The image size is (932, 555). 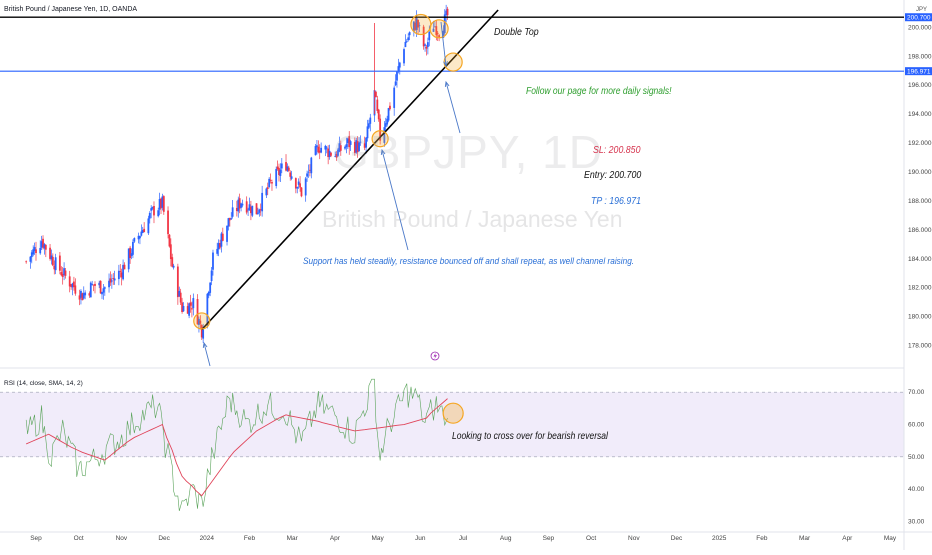 I want to click on highlight-circle, so click(x=421, y=24).